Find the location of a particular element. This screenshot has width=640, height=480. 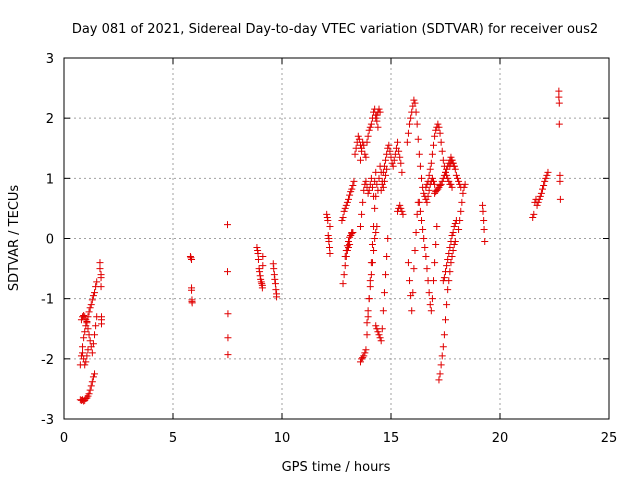

x-tick-label: 5 is located at coordinates (173, 438).